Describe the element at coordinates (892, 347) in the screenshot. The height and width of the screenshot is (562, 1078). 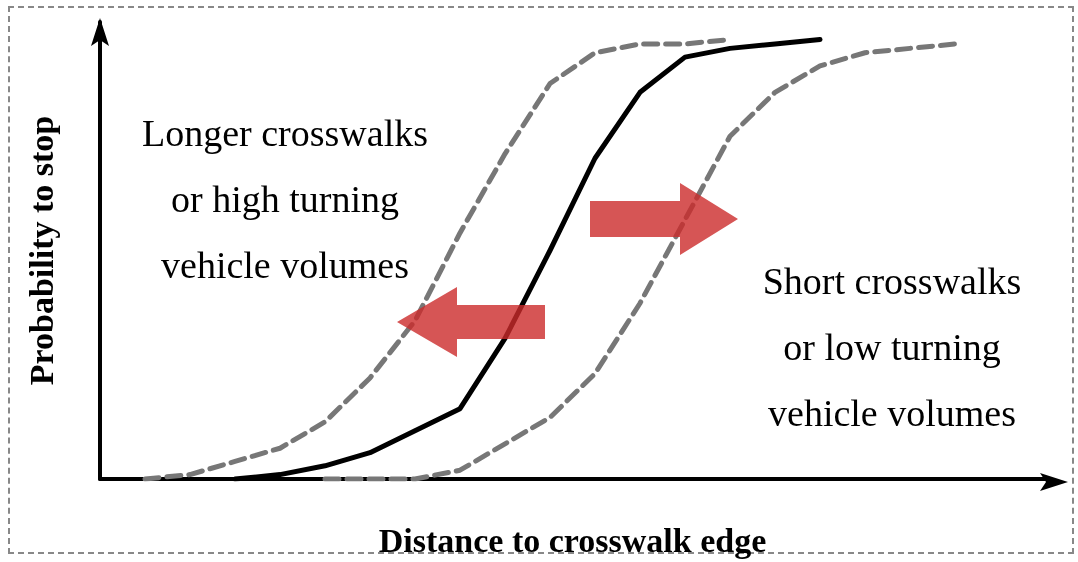
I see `annotation: Short crosswalks or low turning vehicle volumes` at that location.